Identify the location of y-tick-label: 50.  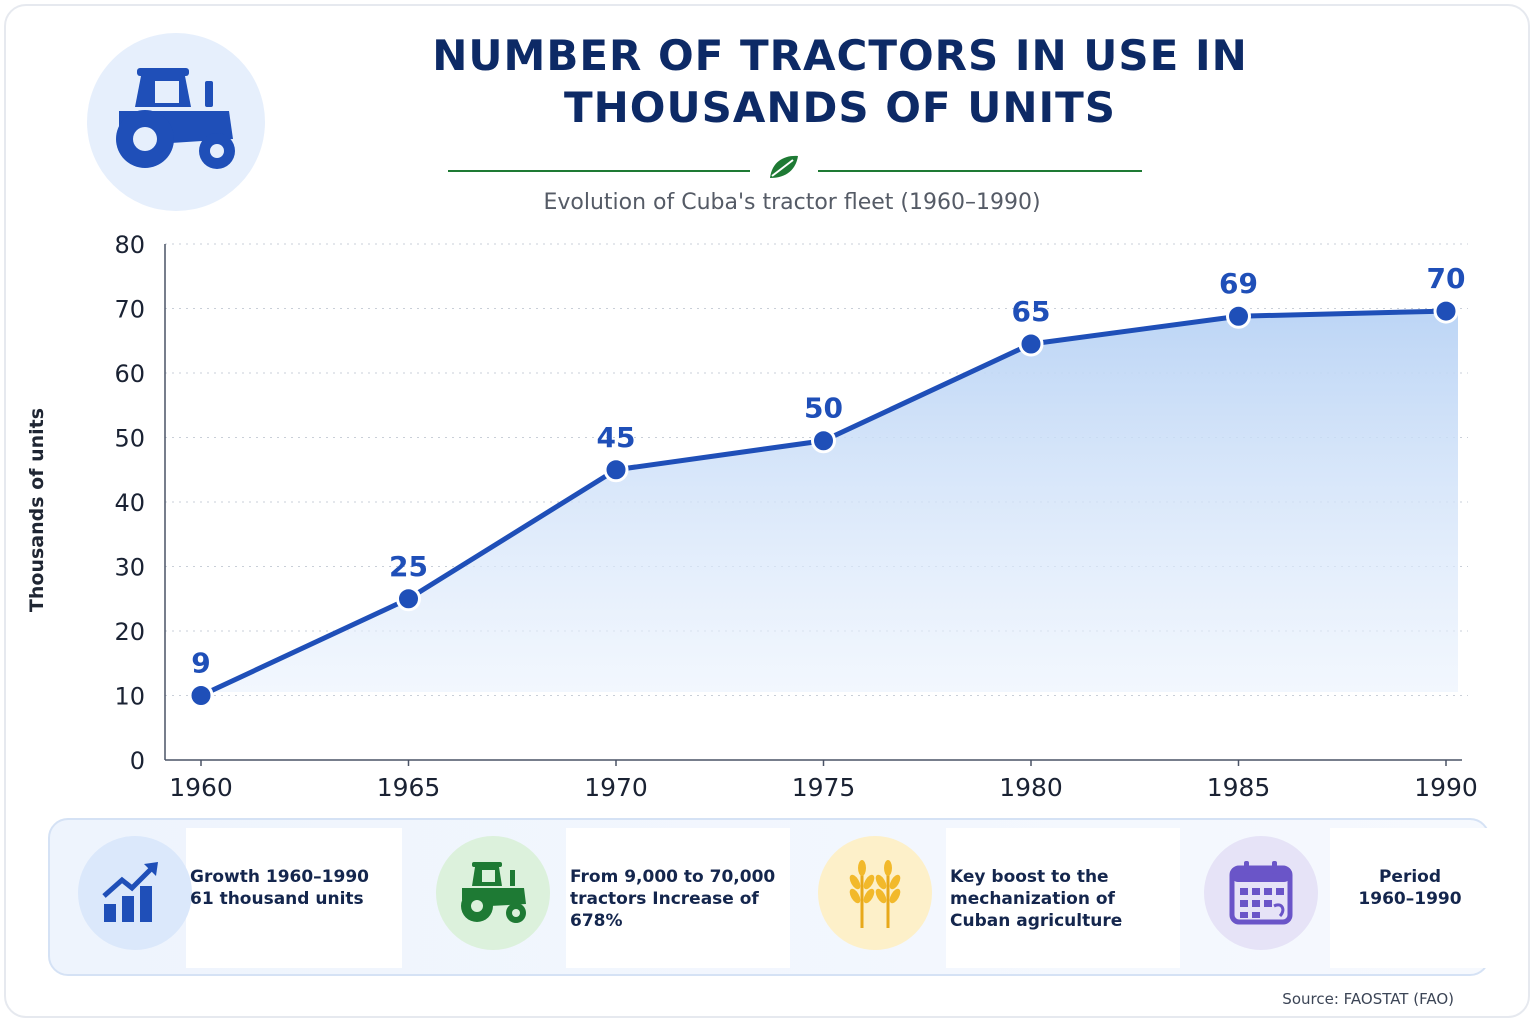
(129, 439).